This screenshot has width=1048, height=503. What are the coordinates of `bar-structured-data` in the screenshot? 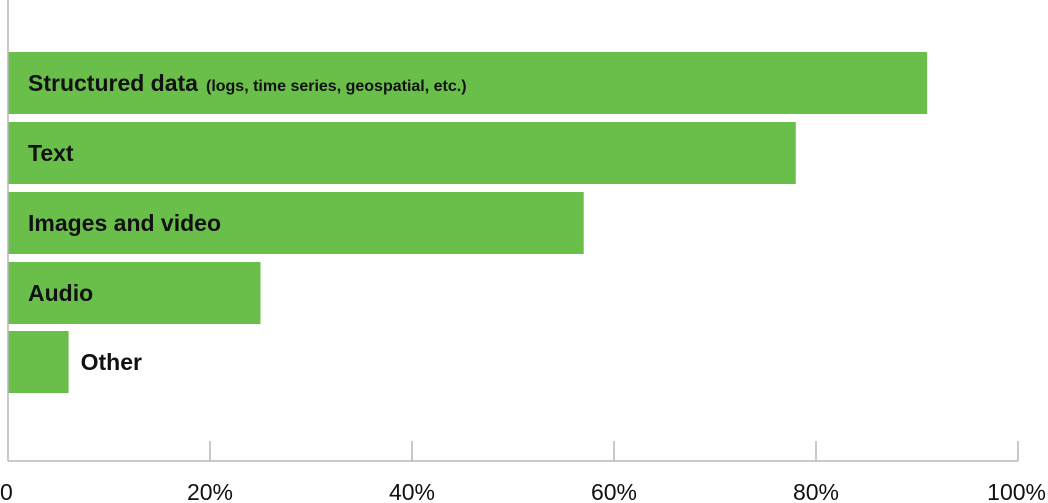 It's located at (468, 83).